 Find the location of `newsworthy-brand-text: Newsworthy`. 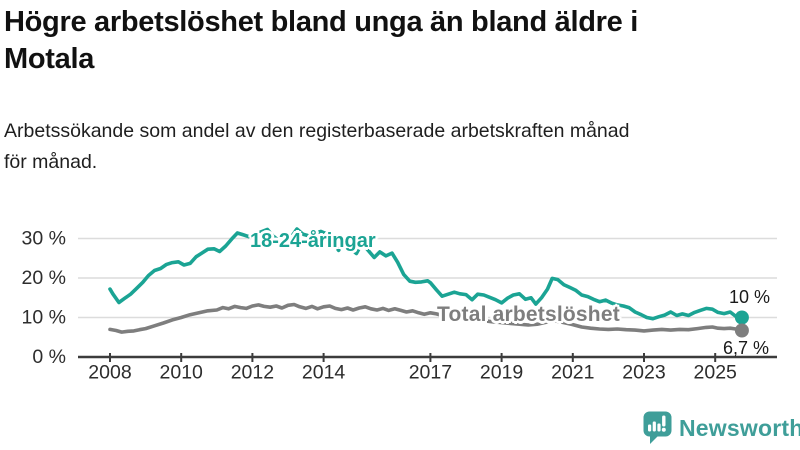

newsworthy-brand-text: Newsworthy is located at coordinates (739, 427).